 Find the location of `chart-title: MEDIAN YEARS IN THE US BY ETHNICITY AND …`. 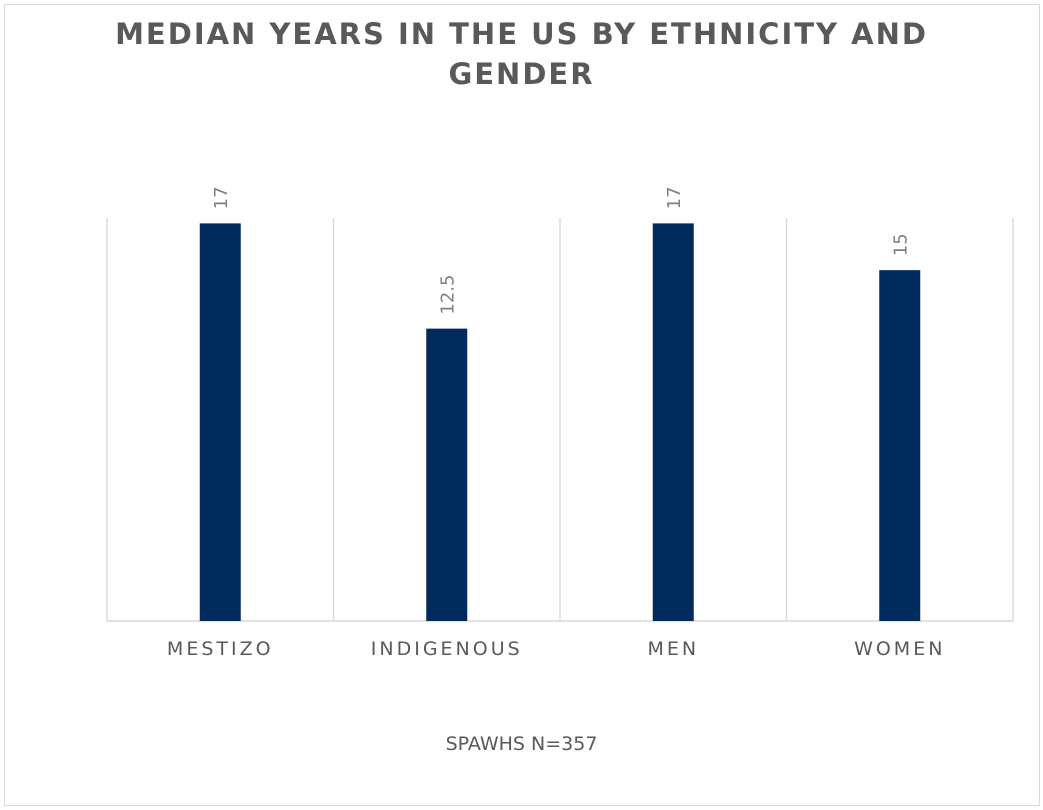

chart-title: MEDIAN YEARS IN THE US BY ETHNICITY AND … is located at coordinates (521, 54).